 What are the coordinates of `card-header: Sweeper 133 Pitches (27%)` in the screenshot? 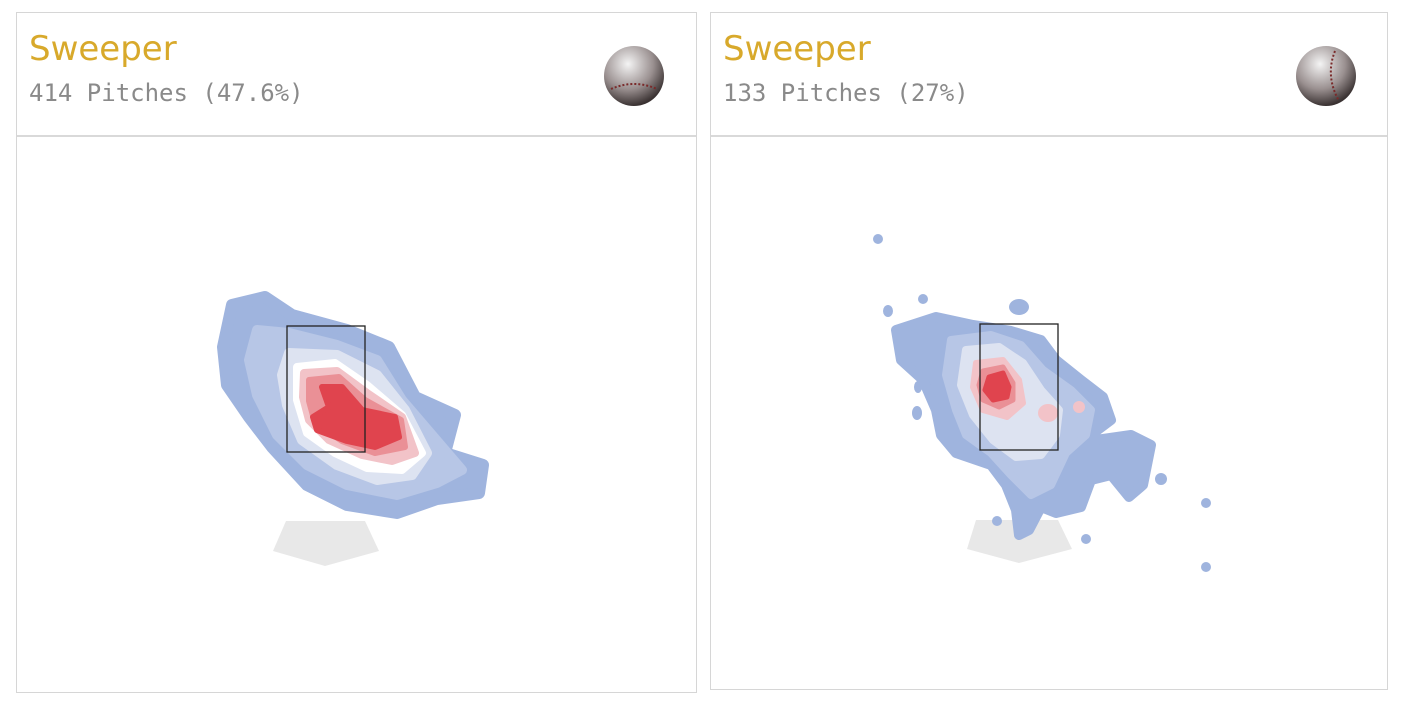 It's located at (1049, 75).